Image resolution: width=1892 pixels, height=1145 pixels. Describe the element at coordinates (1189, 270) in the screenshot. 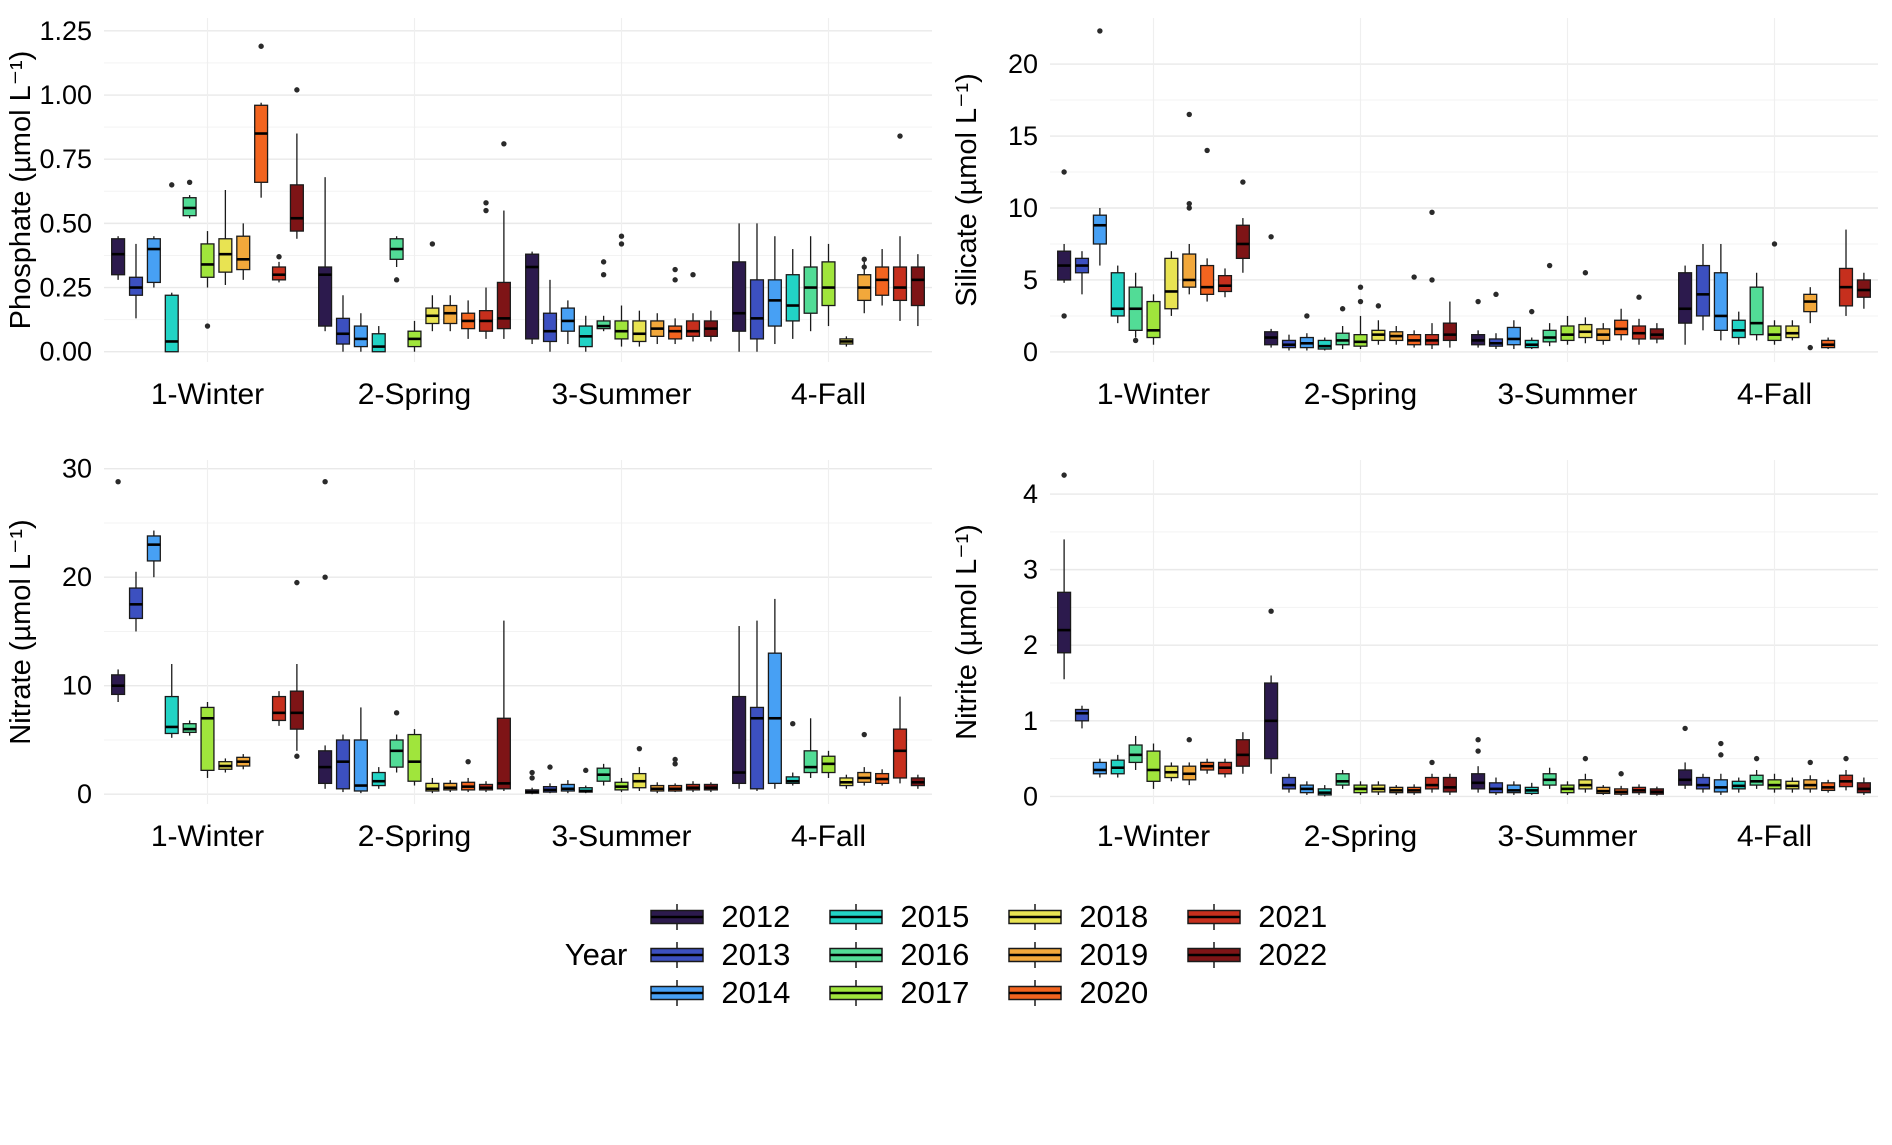

I see `boxplot-box-2019` at that location.